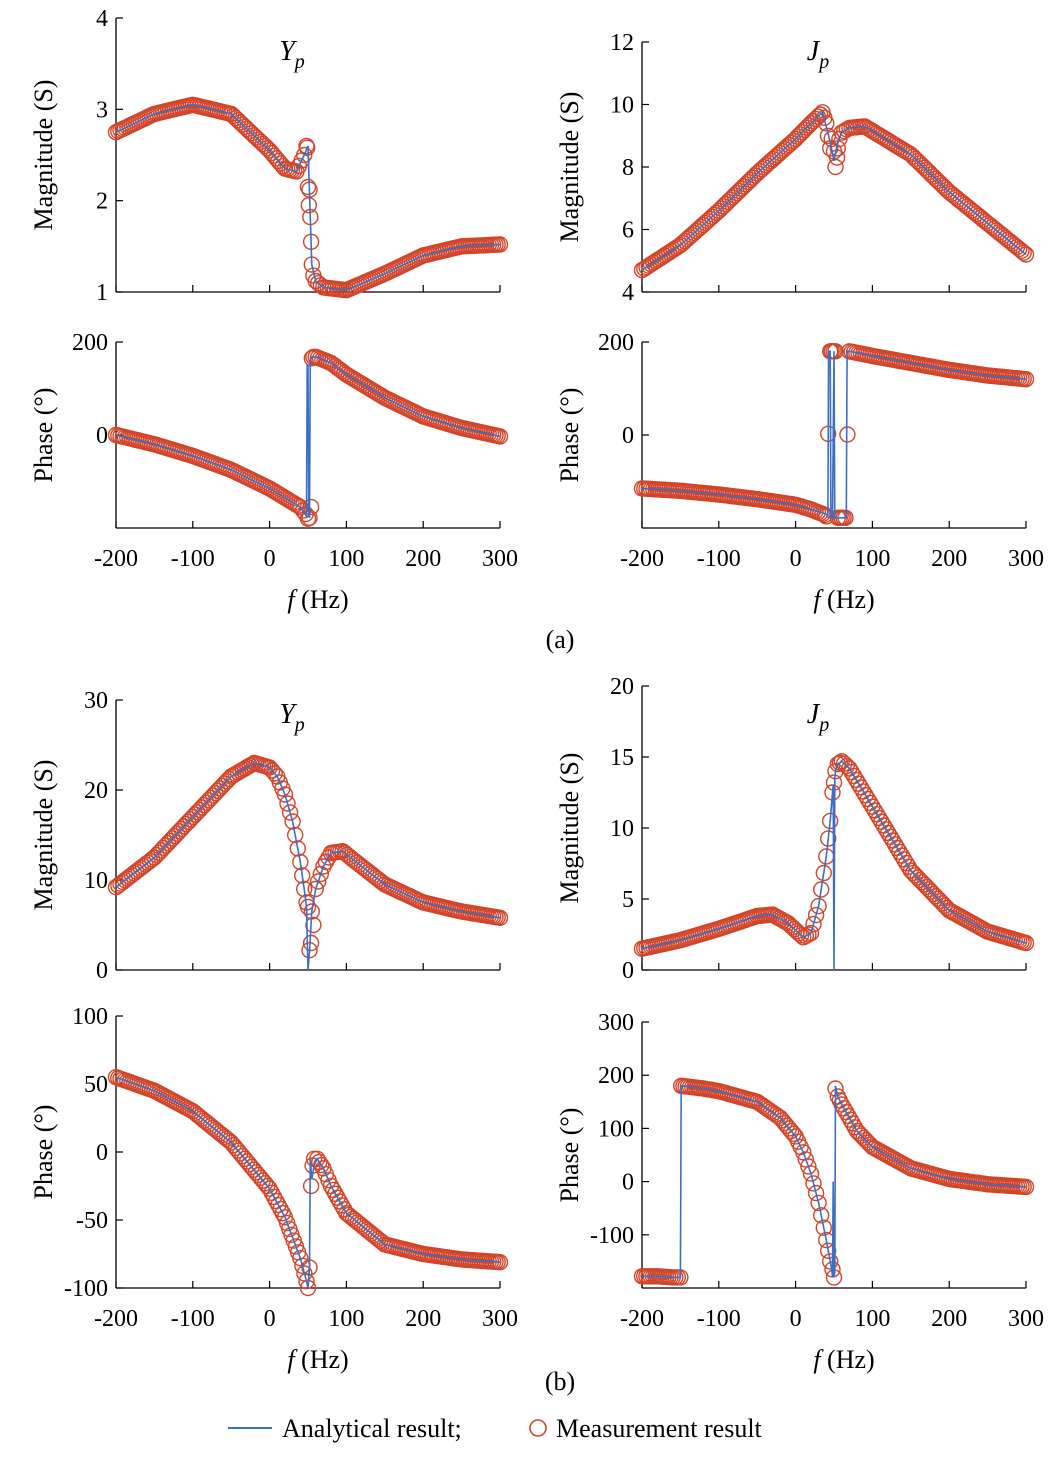  What do you see at coordinates (90, 1017) in the screenshot?
I see `y-tick-label: 100` at bounding box center [90, 1017].